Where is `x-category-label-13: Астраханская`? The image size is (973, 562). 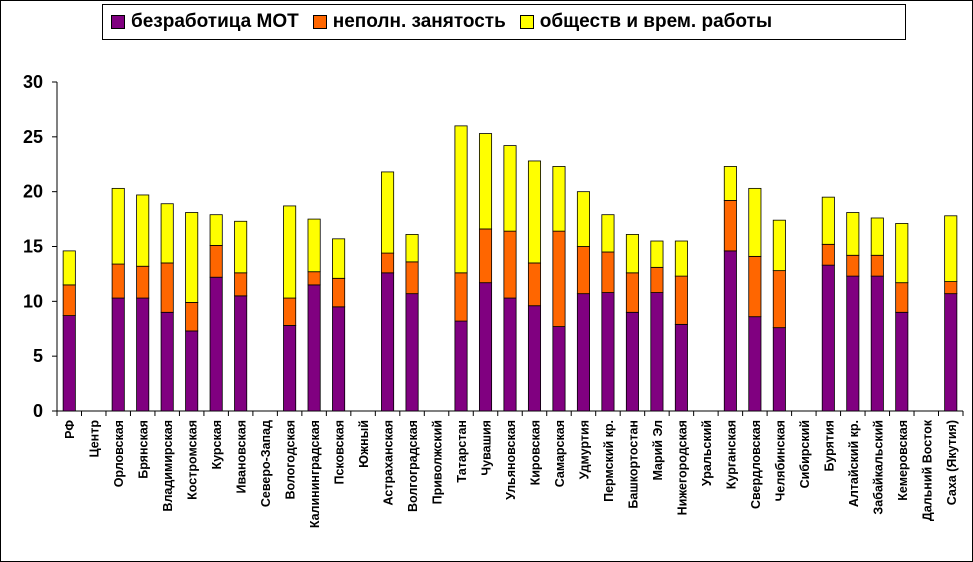
x-category-label-13: Астраханская is located at coordinates (389, 462).